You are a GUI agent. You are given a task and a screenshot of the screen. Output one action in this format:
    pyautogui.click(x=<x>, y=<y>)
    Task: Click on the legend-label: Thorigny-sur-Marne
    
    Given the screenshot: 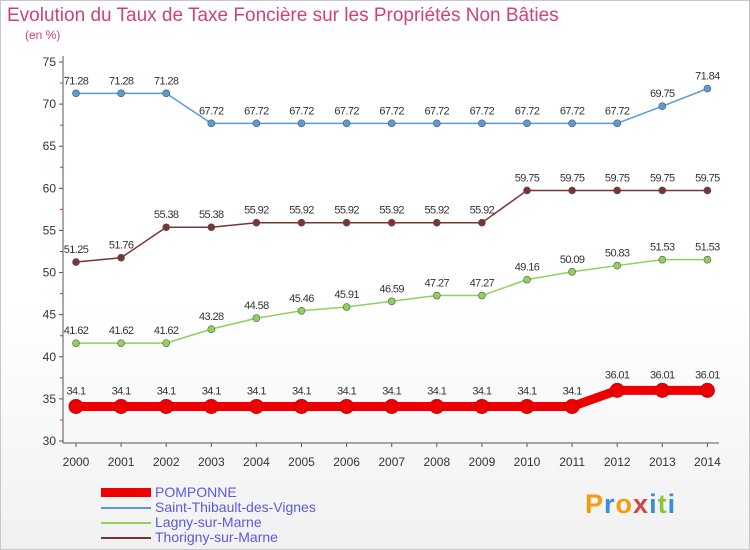 What is the action you would take?
    pyautogui.click(x=216, y=537)
    